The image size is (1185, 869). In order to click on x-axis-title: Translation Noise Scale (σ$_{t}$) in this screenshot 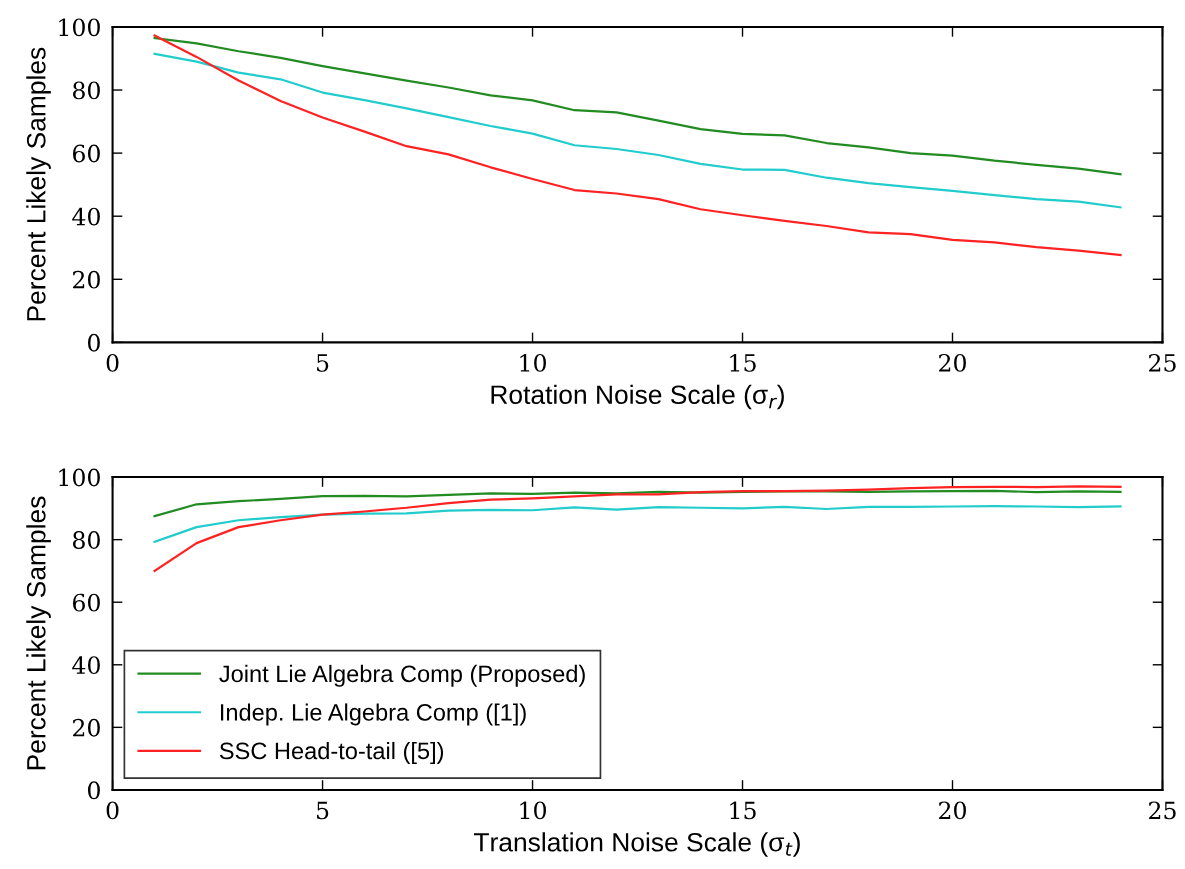, I will do `click(636, 844)`.